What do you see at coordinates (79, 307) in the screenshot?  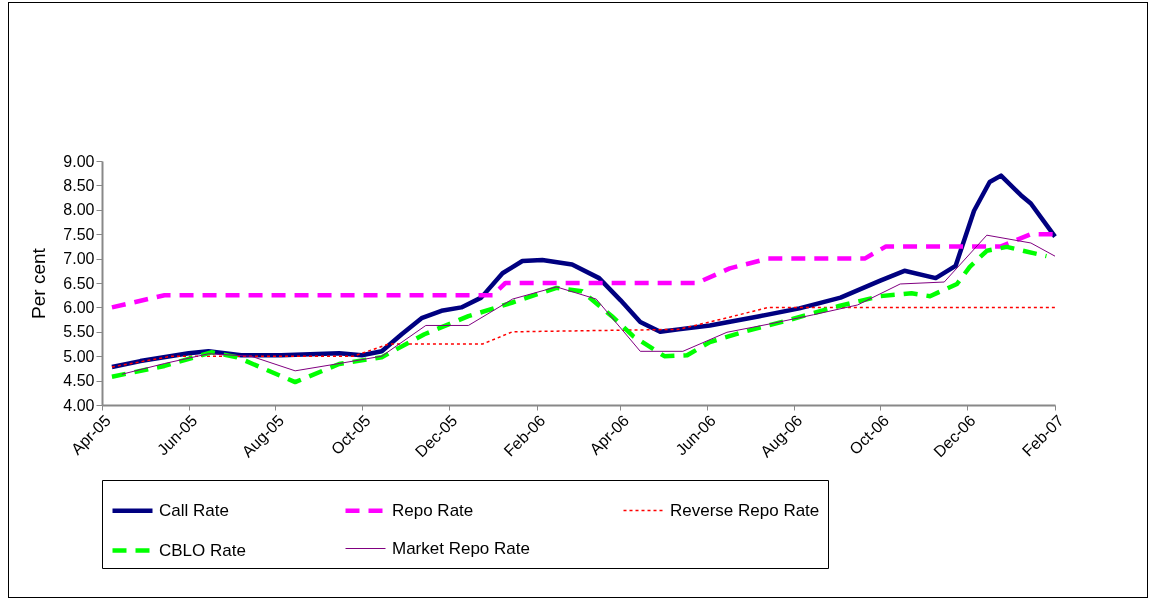 I see `y-tick-label: 6.00` at bounding box center [79, 307].